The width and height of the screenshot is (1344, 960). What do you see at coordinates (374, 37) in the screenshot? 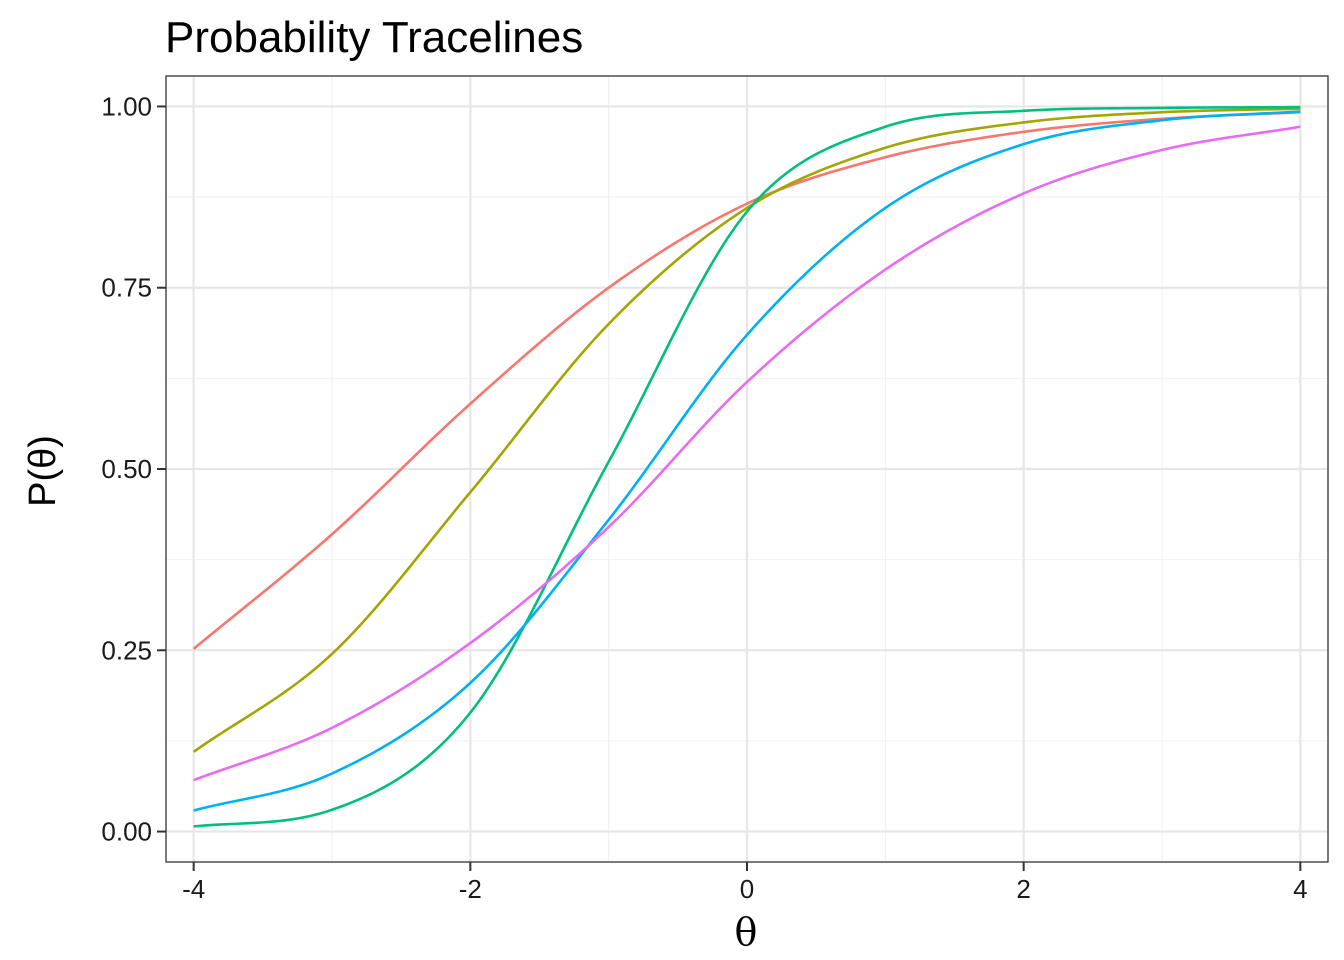
I see `chart-title: Probability Tracelines` at bounding box center [374, 37].